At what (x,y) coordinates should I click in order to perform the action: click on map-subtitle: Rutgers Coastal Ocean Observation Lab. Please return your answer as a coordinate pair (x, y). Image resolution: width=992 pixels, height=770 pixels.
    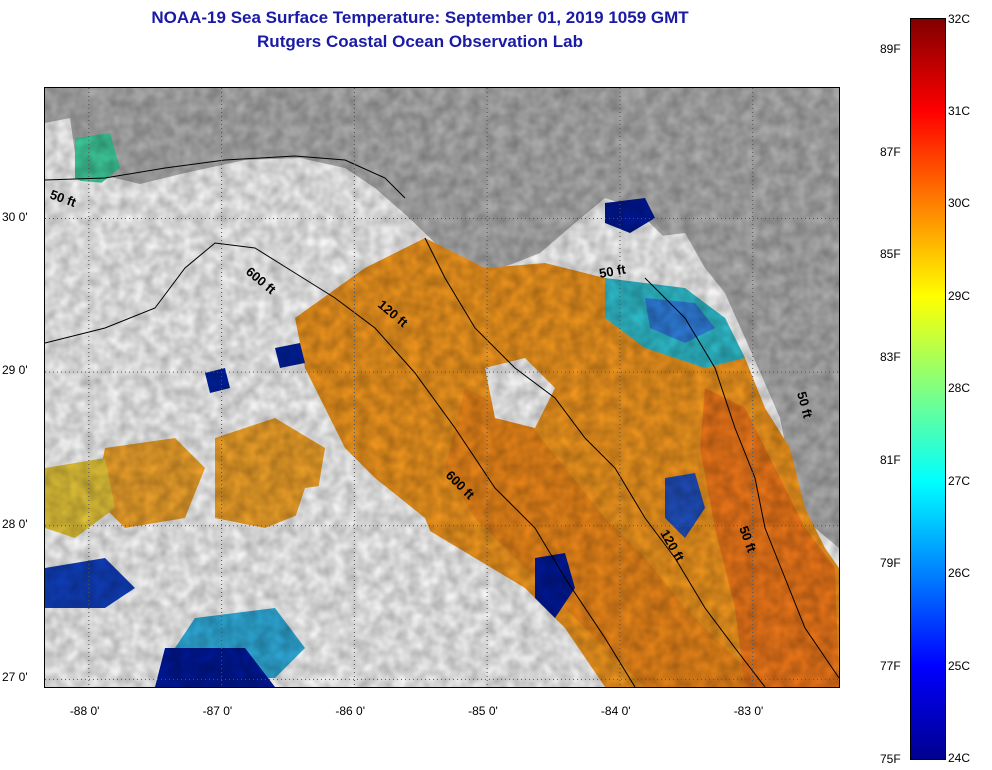
    Looking at the image, I should click on (420, 41).